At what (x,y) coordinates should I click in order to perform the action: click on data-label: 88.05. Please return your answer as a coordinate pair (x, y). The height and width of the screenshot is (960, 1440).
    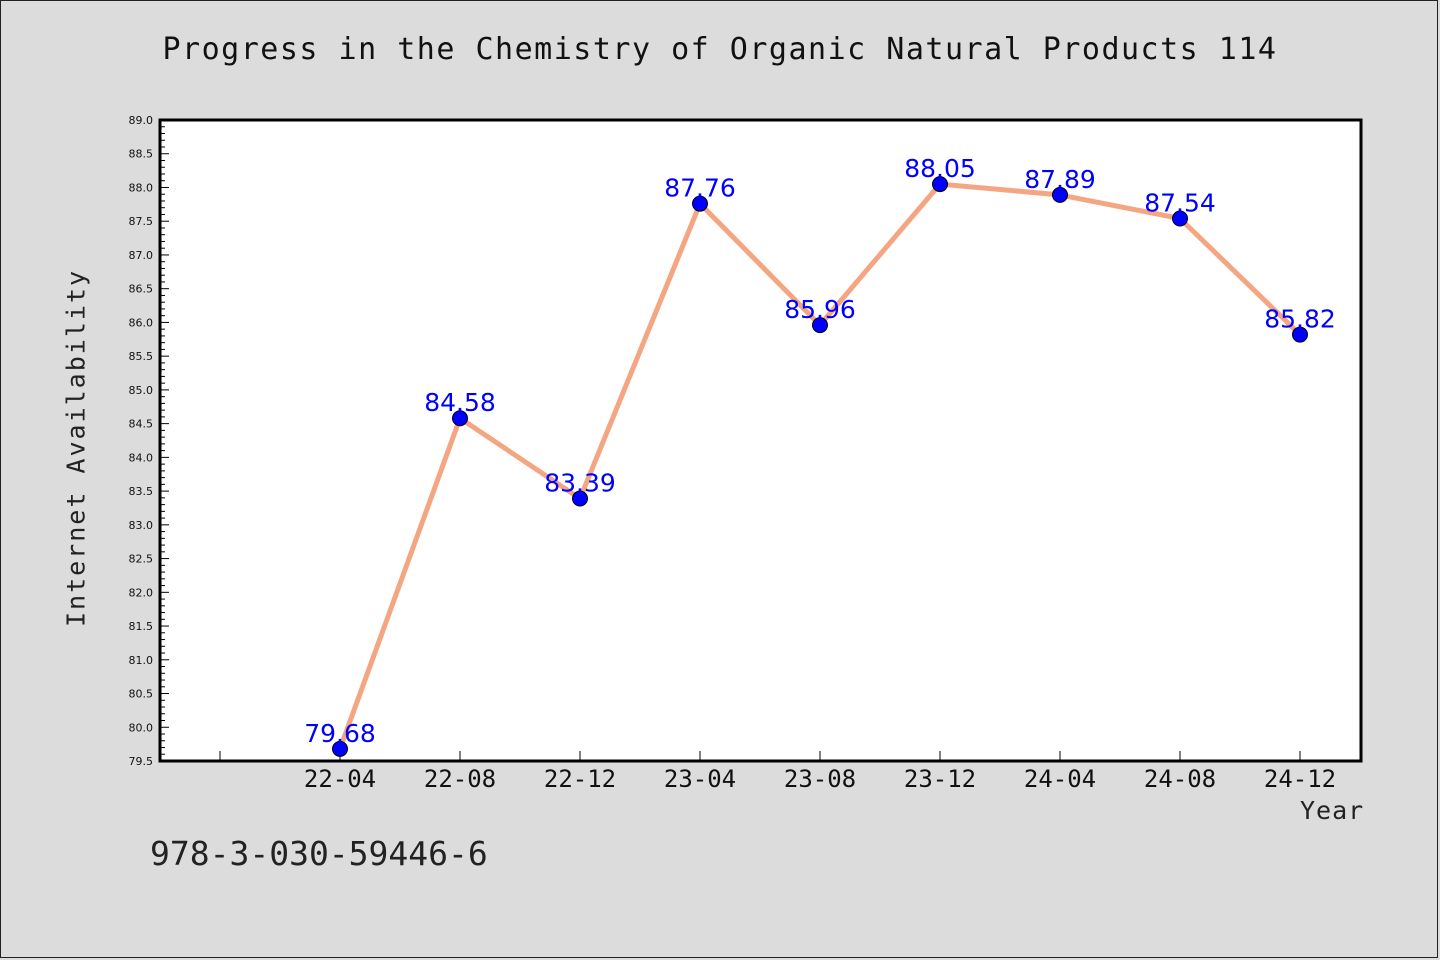
    Looking at the image, I should click on (940, 168).